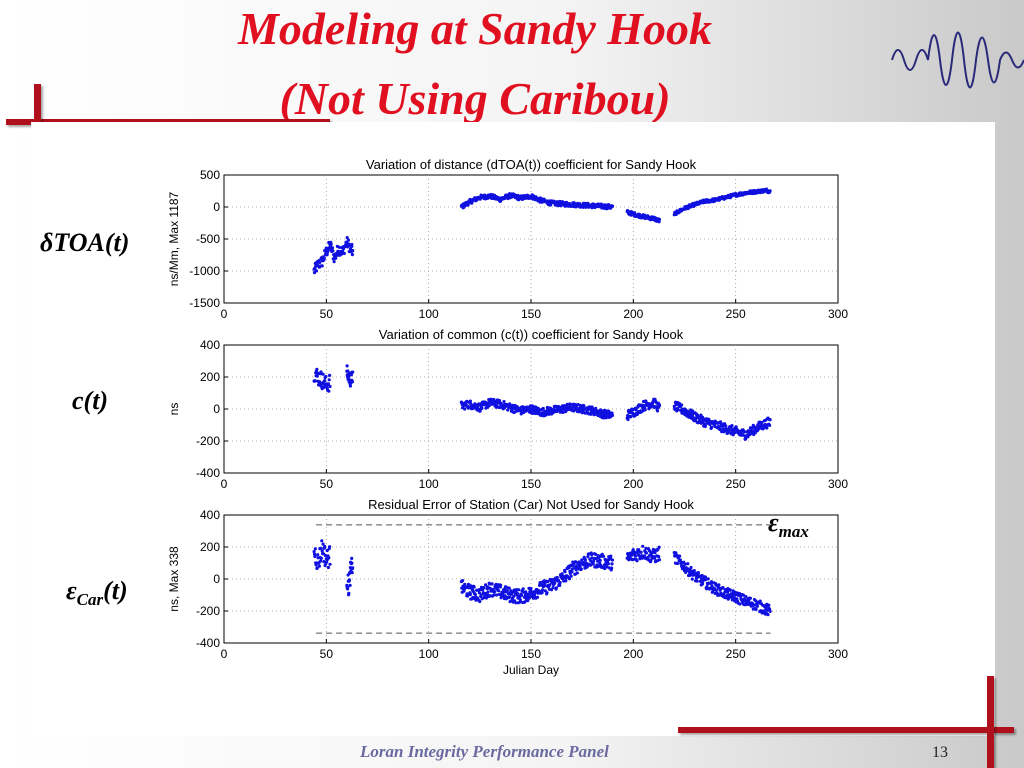 The width and height of the screenshot is (1024, 768). Describe the element at coordinates (736, 314) in the screenshot. I see `chart1-xtick-label-5: 250` at that location.